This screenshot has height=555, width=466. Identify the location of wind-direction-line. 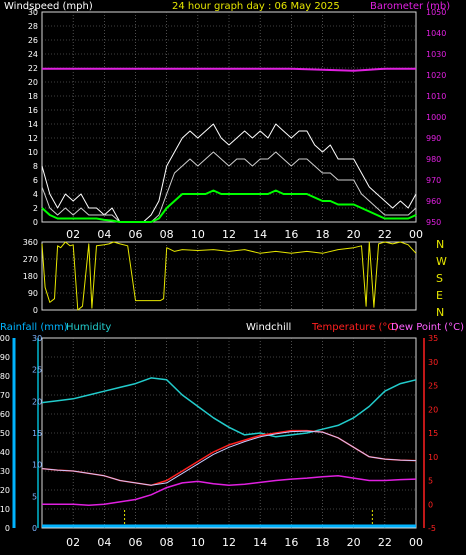
(229, 276).